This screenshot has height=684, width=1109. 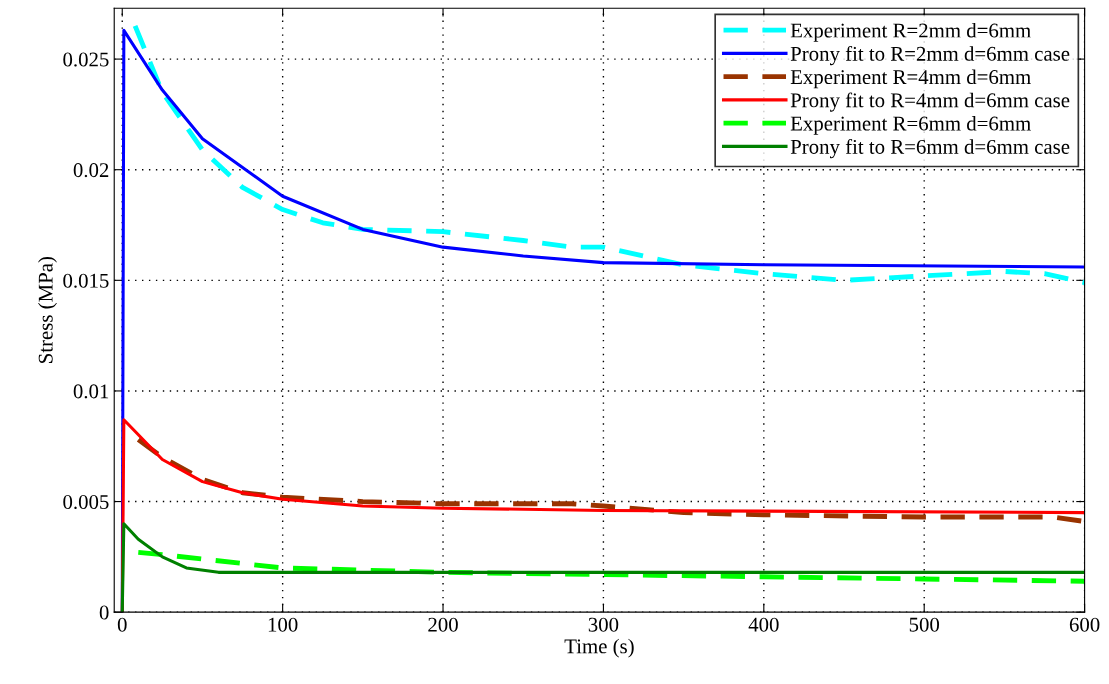 What do you see at coordinates (910, 79) in the screenshot?
I see `legend-label: Experiment R=4mm d=6mm` at bounding box center [910, 79].